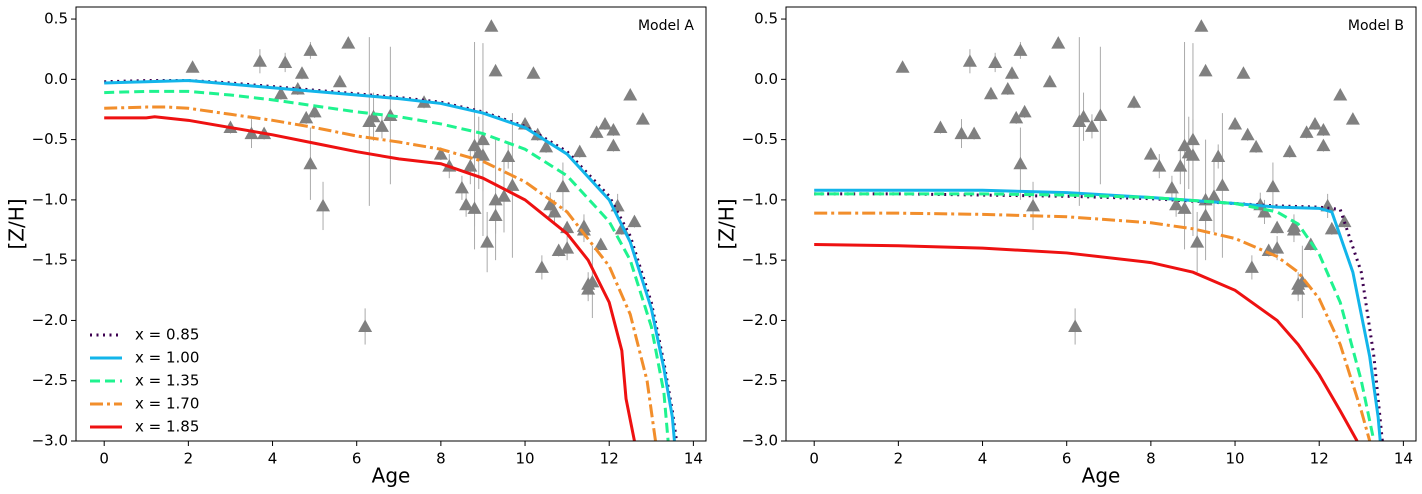  Describe the element at coordinates (1376, 26) in the screenshot. I see `annotation: Model B` at that location.